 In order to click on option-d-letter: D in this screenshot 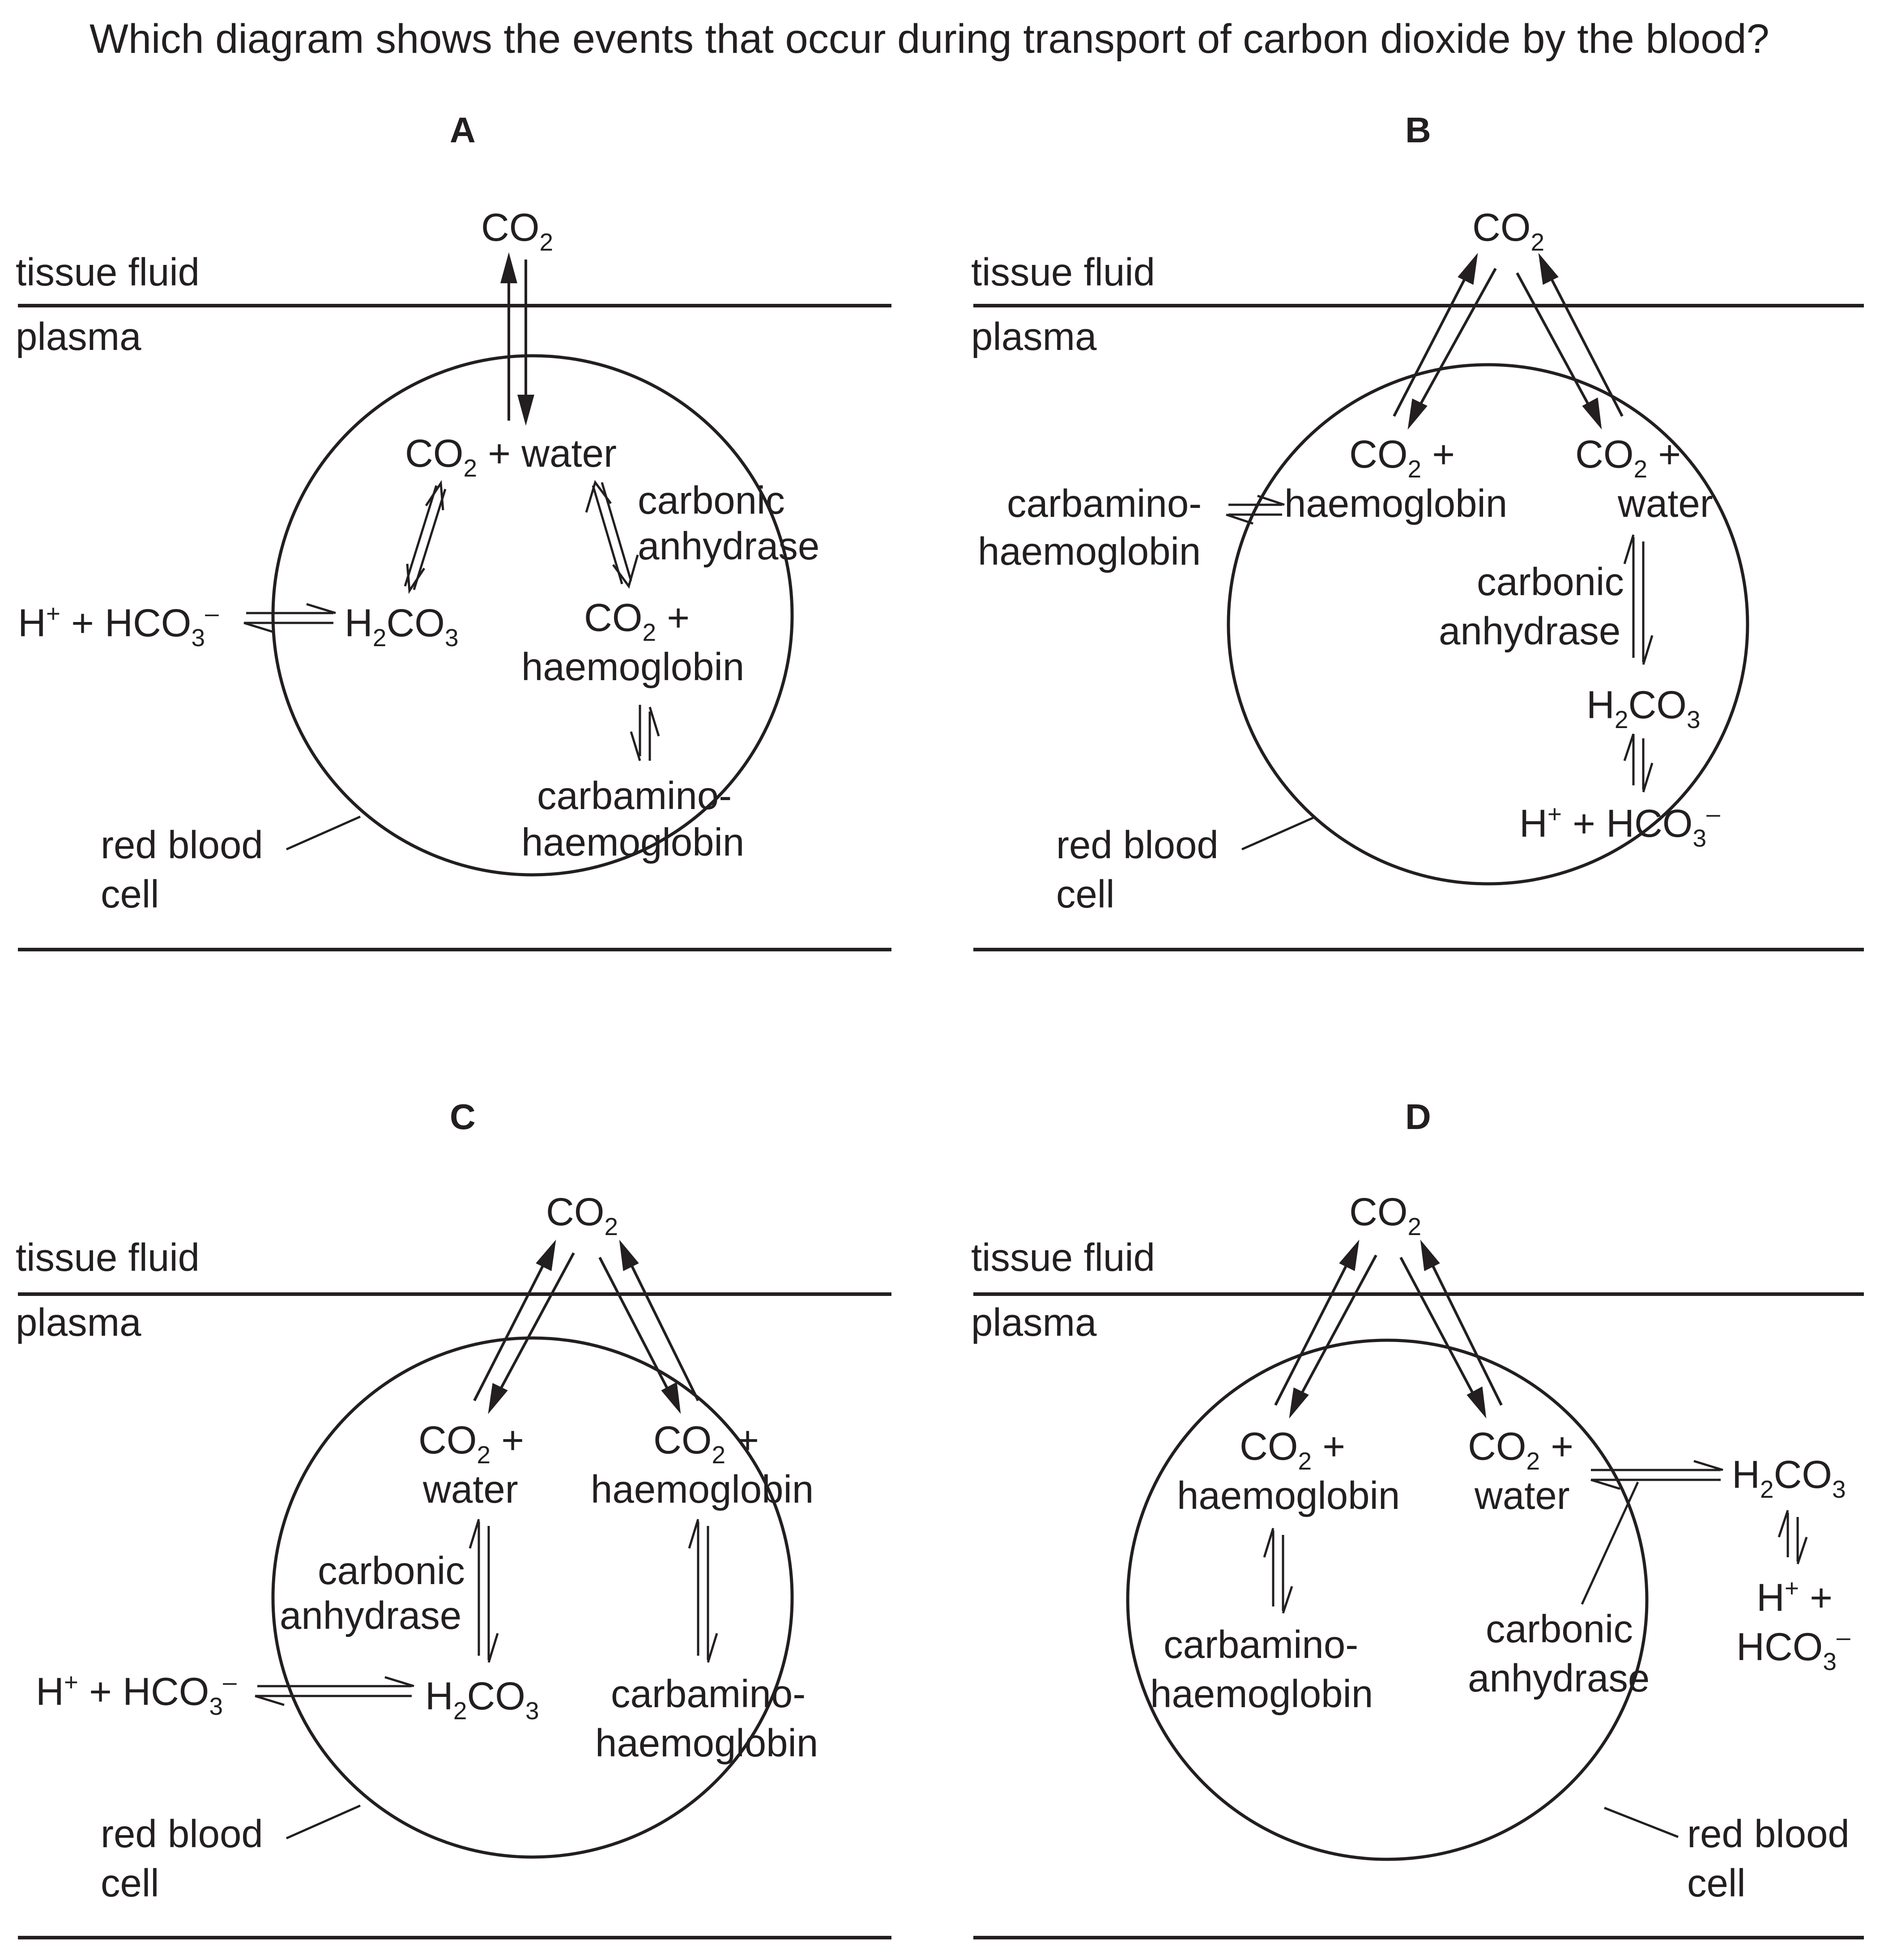, I will do `click(1418, 1117)`.